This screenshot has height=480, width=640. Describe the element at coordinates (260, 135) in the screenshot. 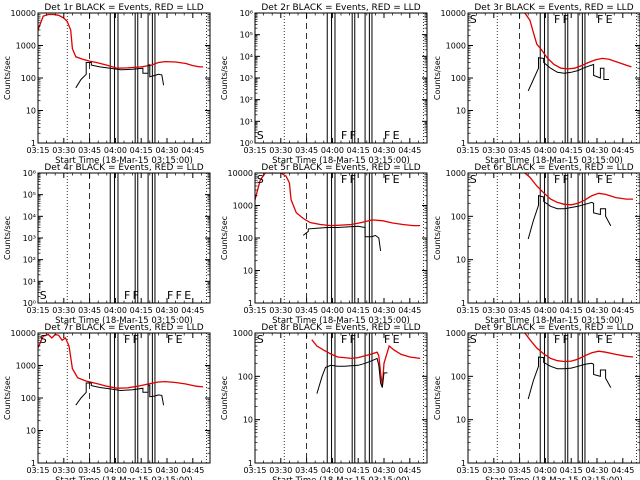

I see `annotation-label: S` at that location.